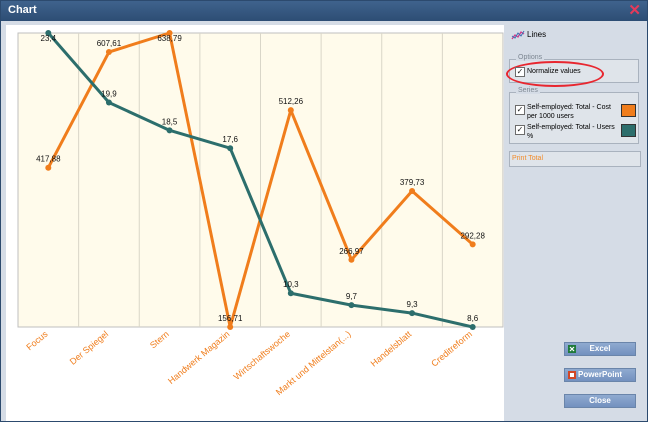  I want to click on series-2-data-label: 9,3, so click(413, 304).